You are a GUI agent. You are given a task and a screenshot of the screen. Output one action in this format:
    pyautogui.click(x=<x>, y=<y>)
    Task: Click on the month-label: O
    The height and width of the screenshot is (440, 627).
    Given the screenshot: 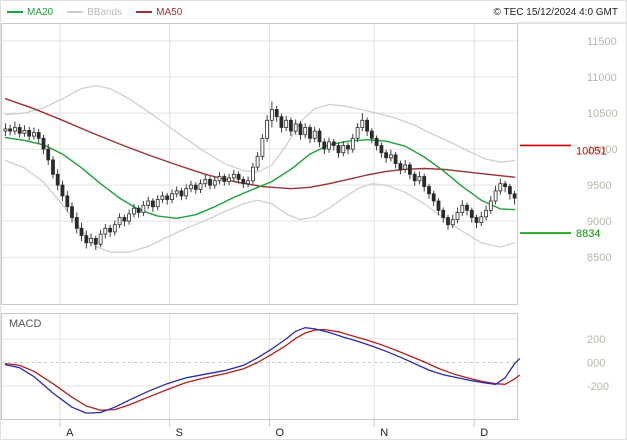 What is the action you would take?
    pyautogui.click(x=280, y=433)
    